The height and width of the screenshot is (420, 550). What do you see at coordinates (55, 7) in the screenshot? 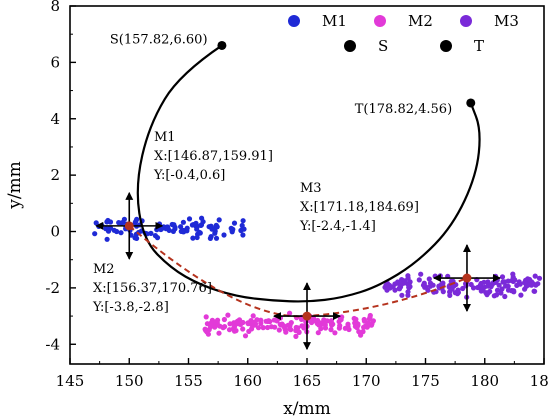
I see `y-tick-label: 8` at bounding box center [55, 7].